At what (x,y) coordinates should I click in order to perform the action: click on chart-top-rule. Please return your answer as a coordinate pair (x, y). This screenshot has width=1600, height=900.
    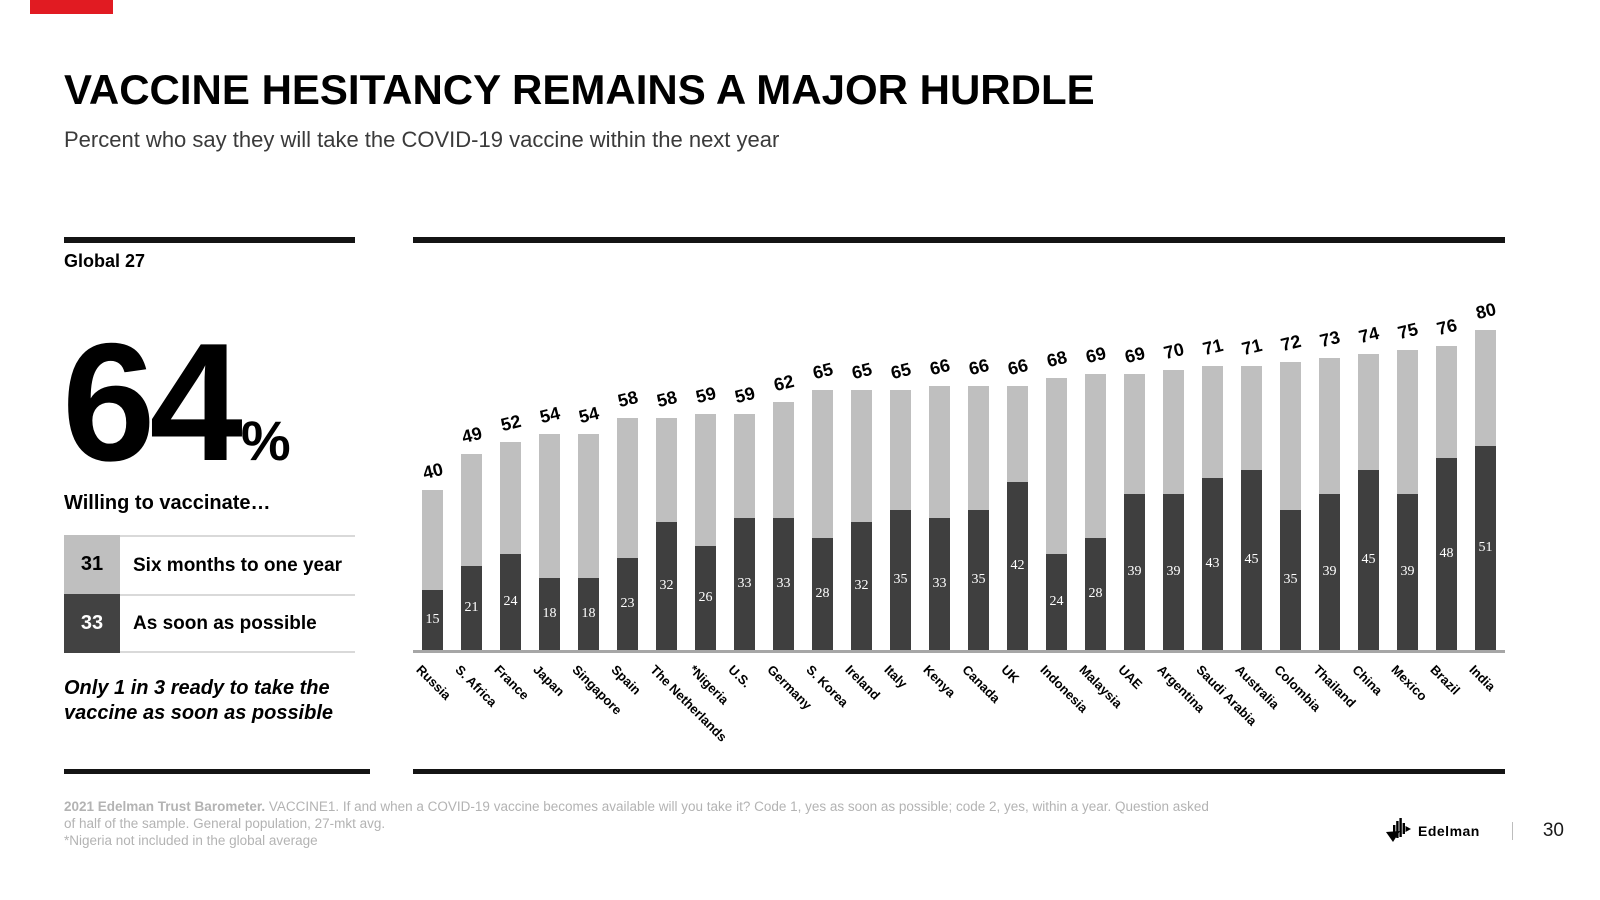
    Looking at the image, I should click on (959, 240).